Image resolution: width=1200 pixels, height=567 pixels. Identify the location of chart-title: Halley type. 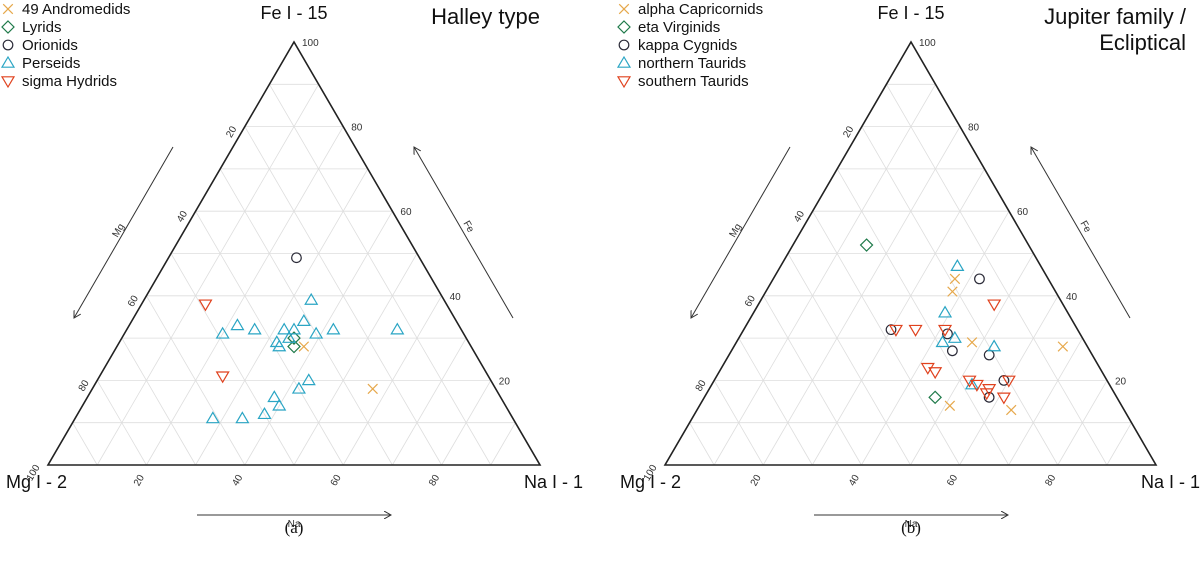
(485, 16).